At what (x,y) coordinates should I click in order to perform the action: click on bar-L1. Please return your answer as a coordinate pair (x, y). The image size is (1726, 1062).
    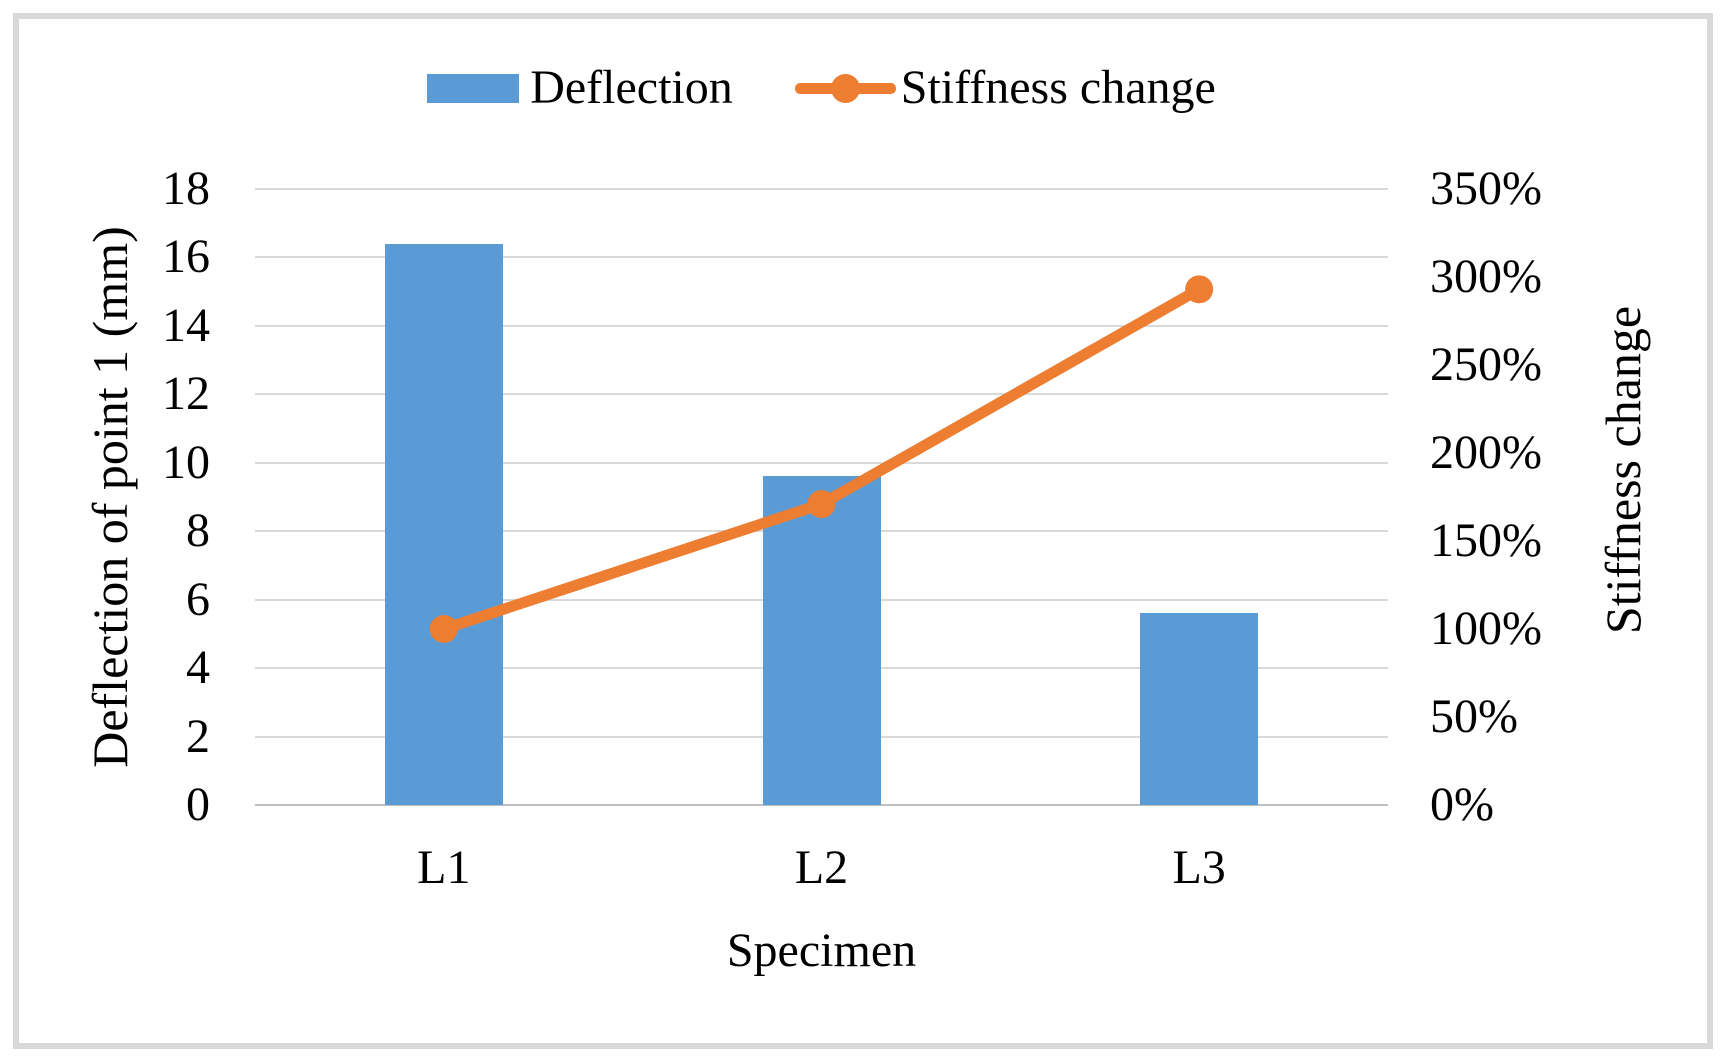
    Looking at the image, I should click on (443, 524).